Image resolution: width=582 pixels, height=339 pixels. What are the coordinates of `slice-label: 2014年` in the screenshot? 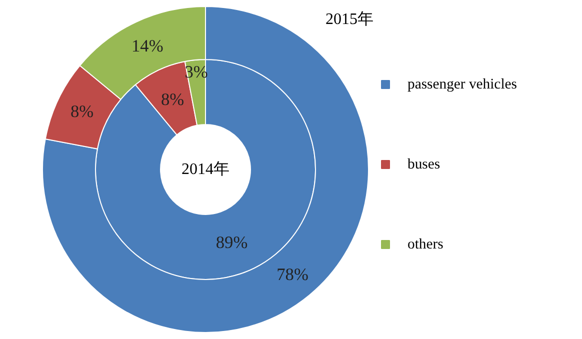 It's located at (206, 169).